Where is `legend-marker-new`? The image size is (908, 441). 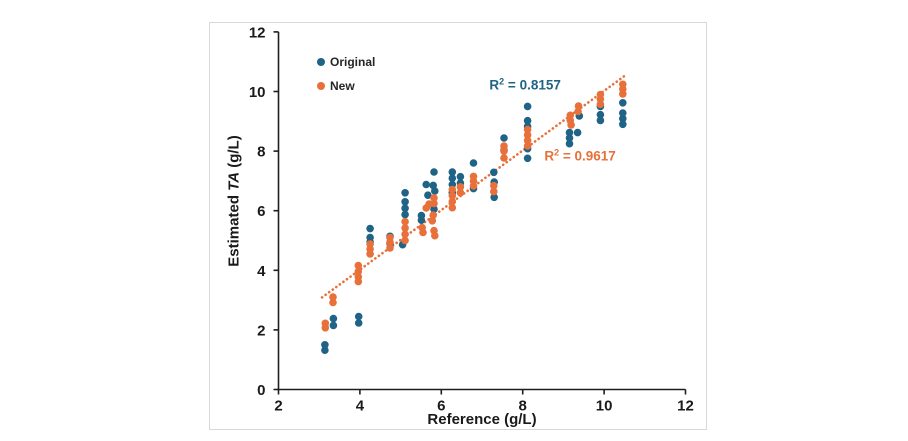 legend-marker-new is located at coordinates (321, 85).